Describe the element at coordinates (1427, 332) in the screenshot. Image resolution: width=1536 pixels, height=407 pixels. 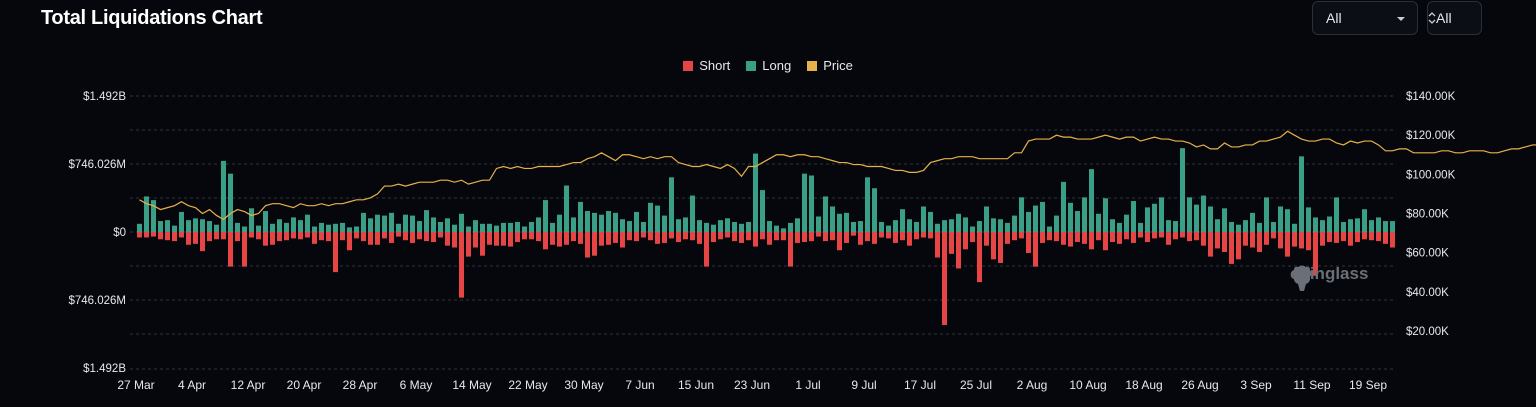
I see `y-right-tick-label: $20.00K` at that location.